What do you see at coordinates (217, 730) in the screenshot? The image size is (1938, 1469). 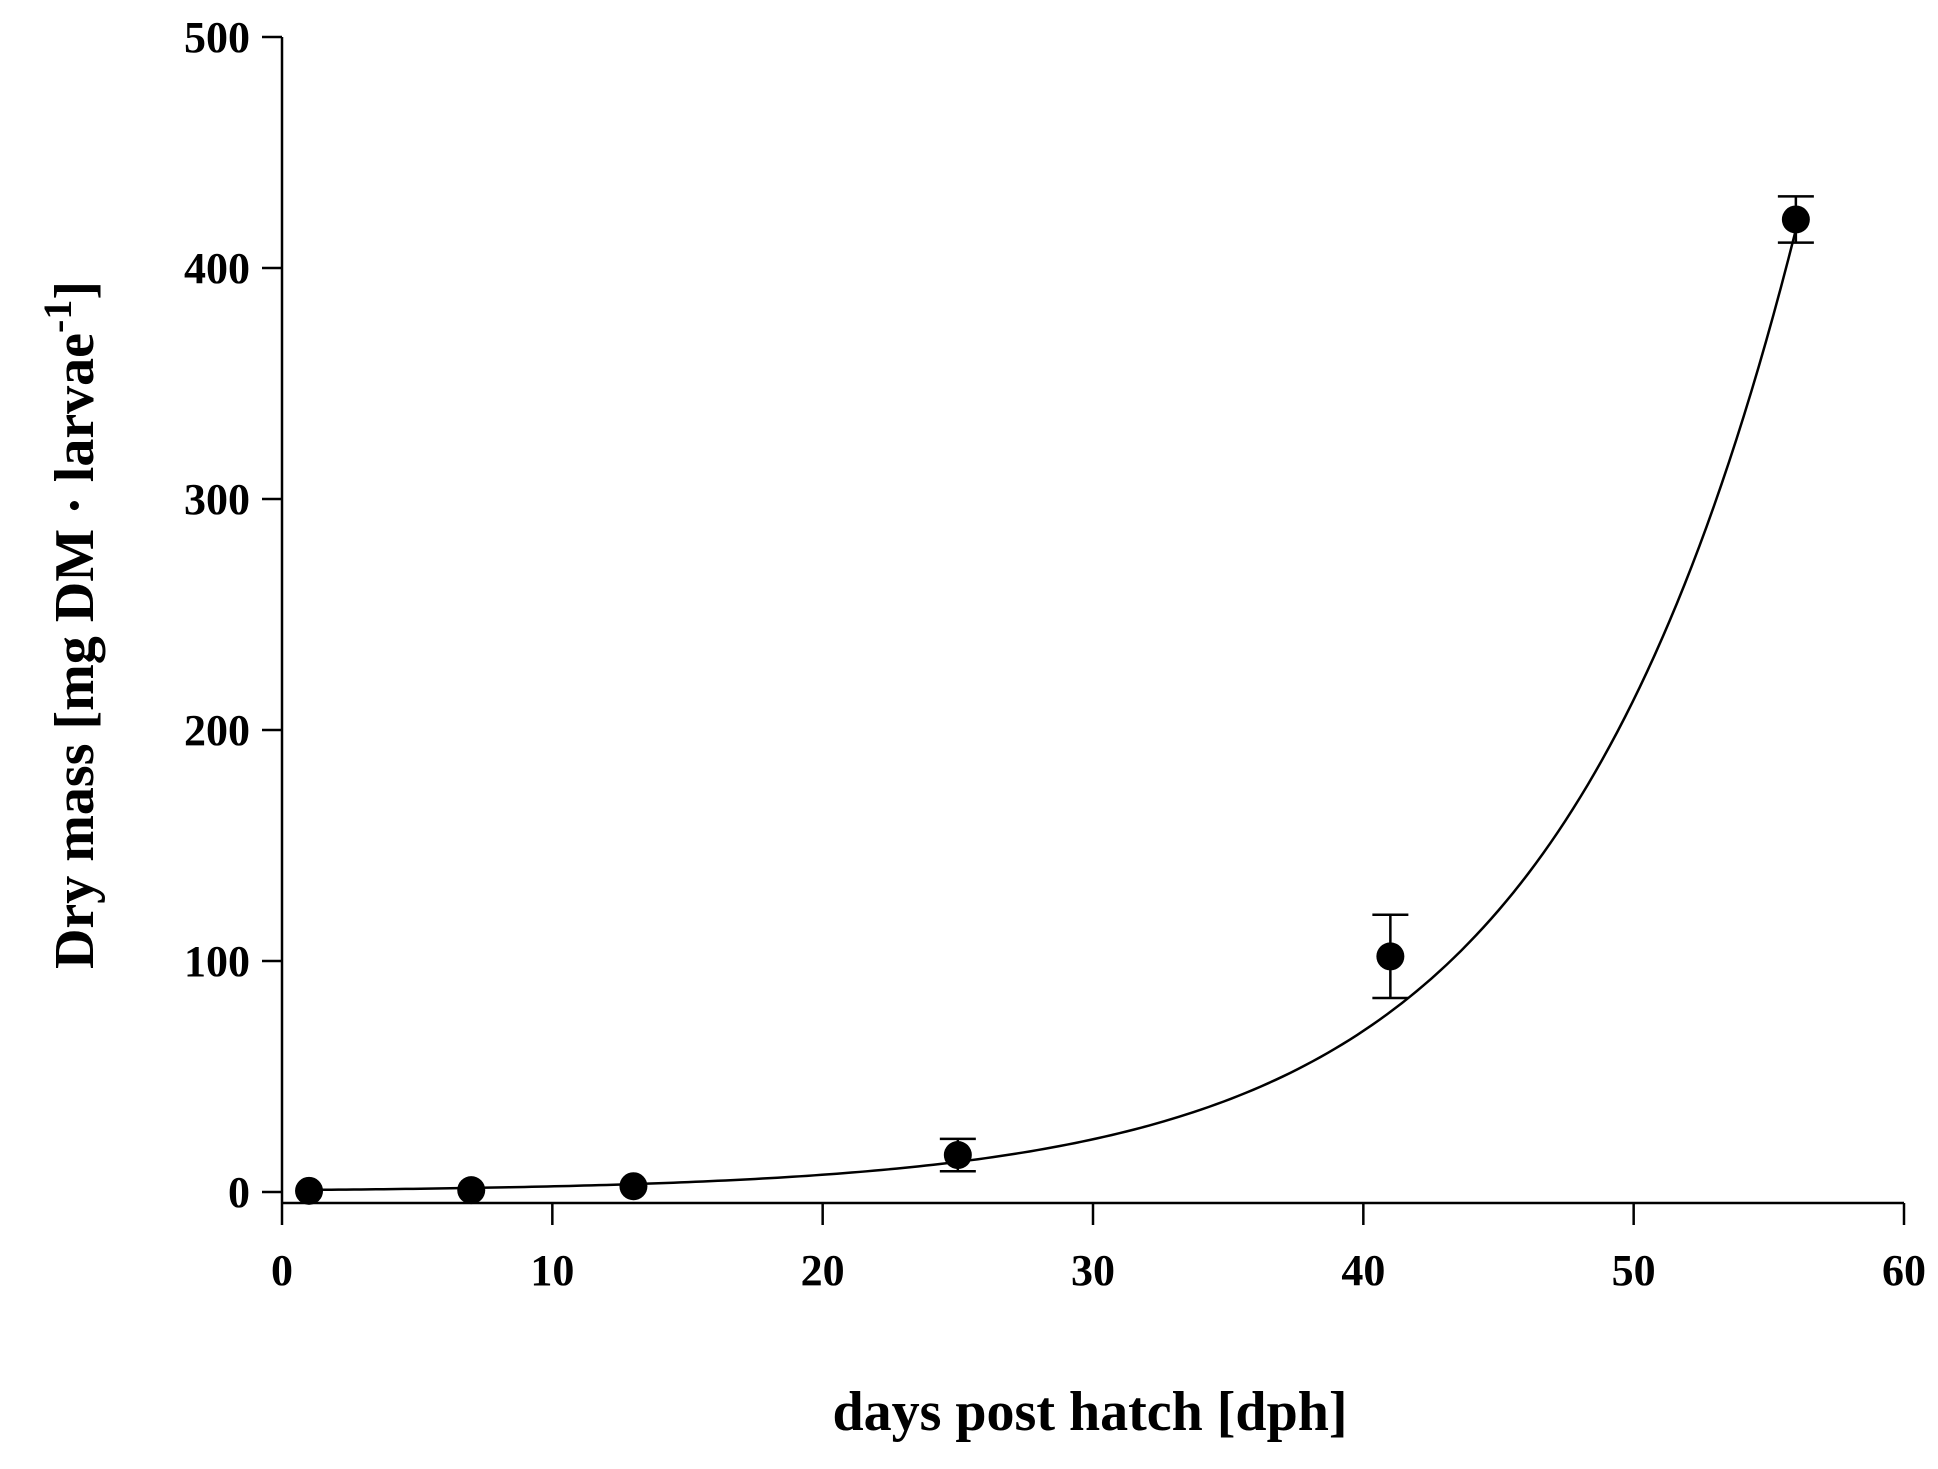 I see `y-tick-label-200: 200` at bounding box center [217, 730].